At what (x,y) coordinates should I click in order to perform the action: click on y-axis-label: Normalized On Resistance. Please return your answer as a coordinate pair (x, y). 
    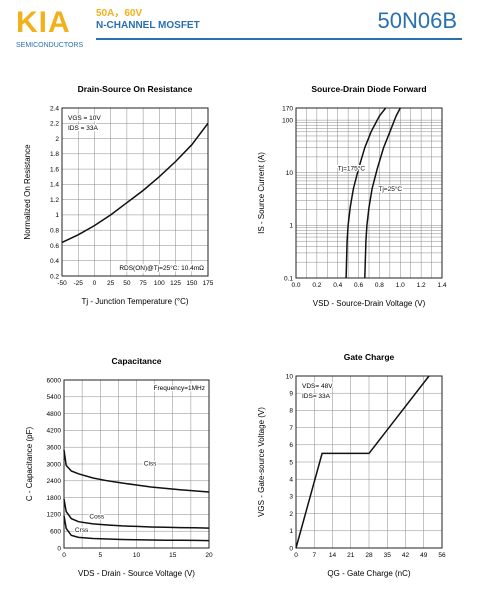
    Looking at the image, I should click on (27, 192).